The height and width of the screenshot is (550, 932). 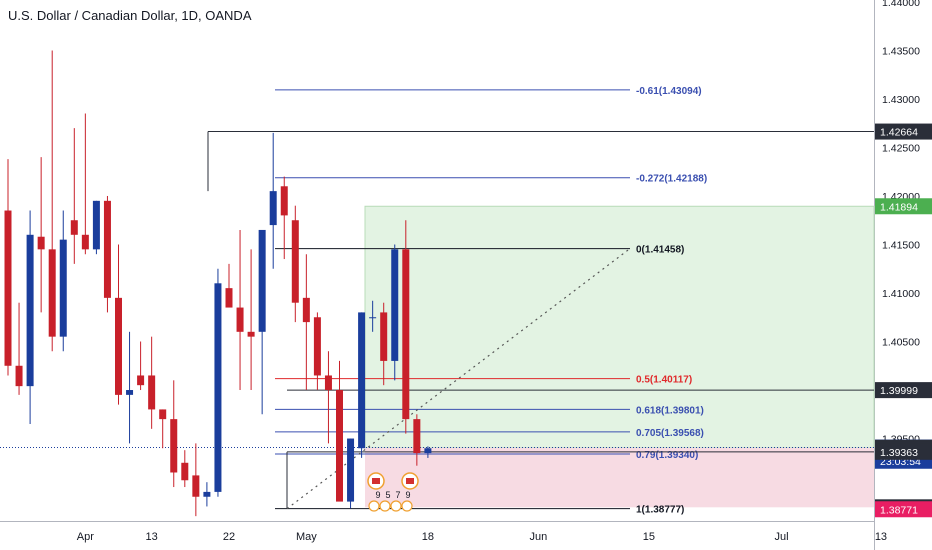 What do you see at coordinates (85, 537) in the screenshot?
I see `time-tick-label: Apr` at bounding box center [85, 537].